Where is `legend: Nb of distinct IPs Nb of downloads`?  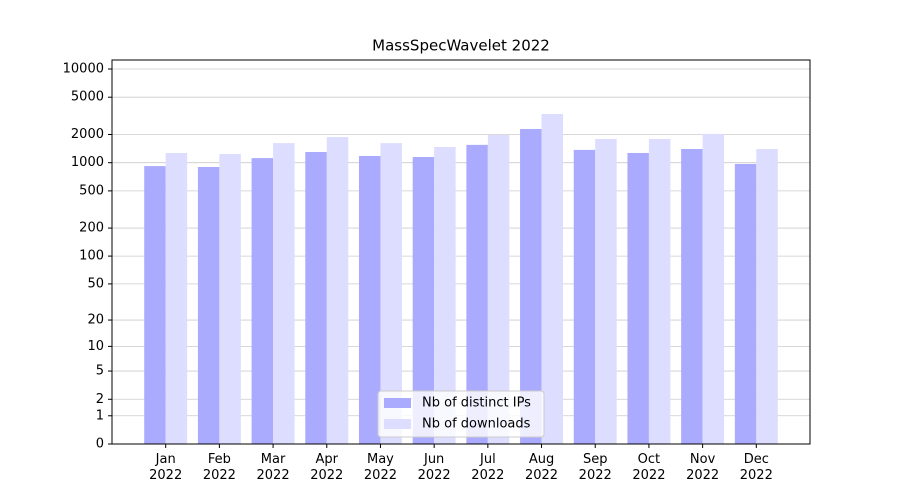
legend: Nb of distinct IPs Nb of downloads is located at coordinates (461, 414).